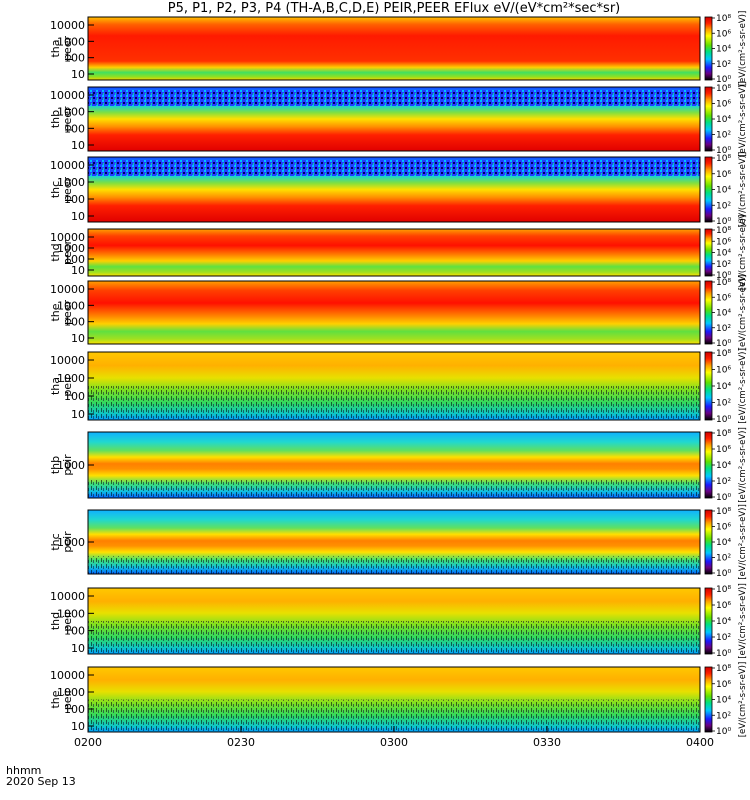  What do you see at coordinates (24, 770) in the screenshot?
I see `x-axis-label-hhmm: hhmm` at bounding box center [24, 770].